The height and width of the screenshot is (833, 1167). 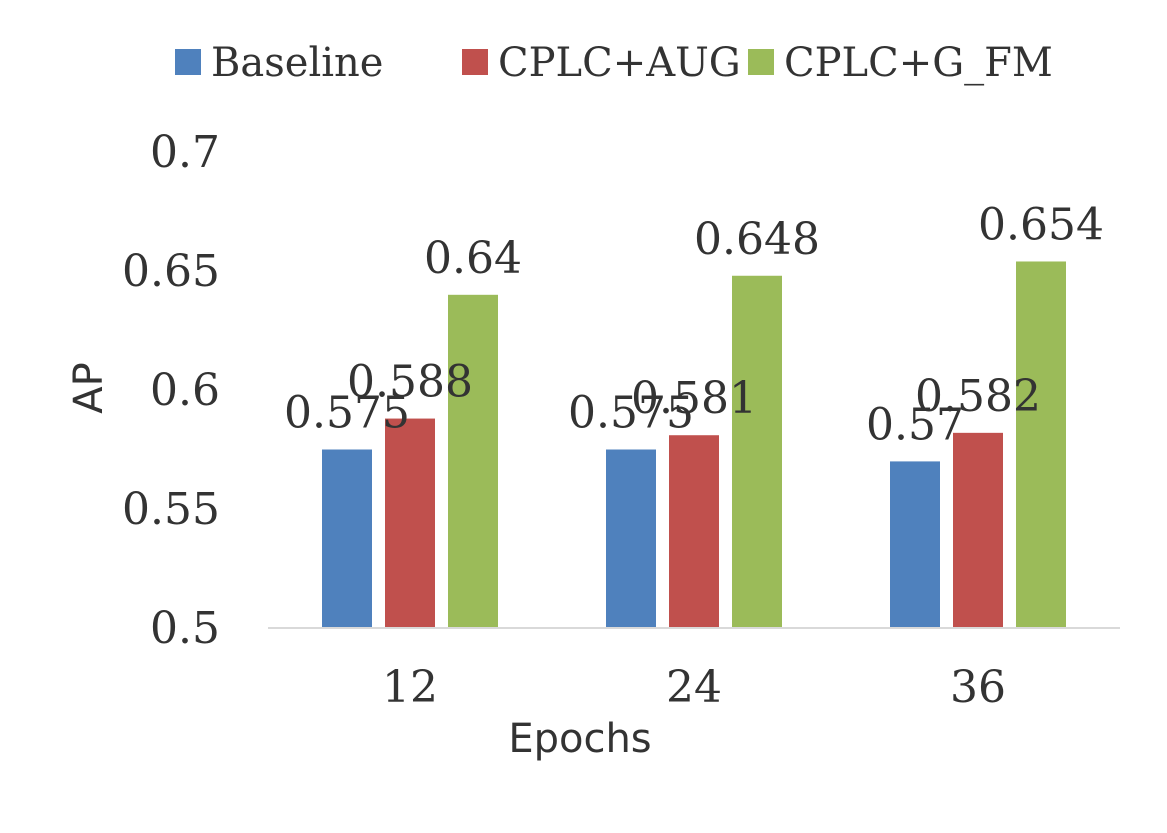 I want to click on data-label: 0.64, so click(x=473, y=258).